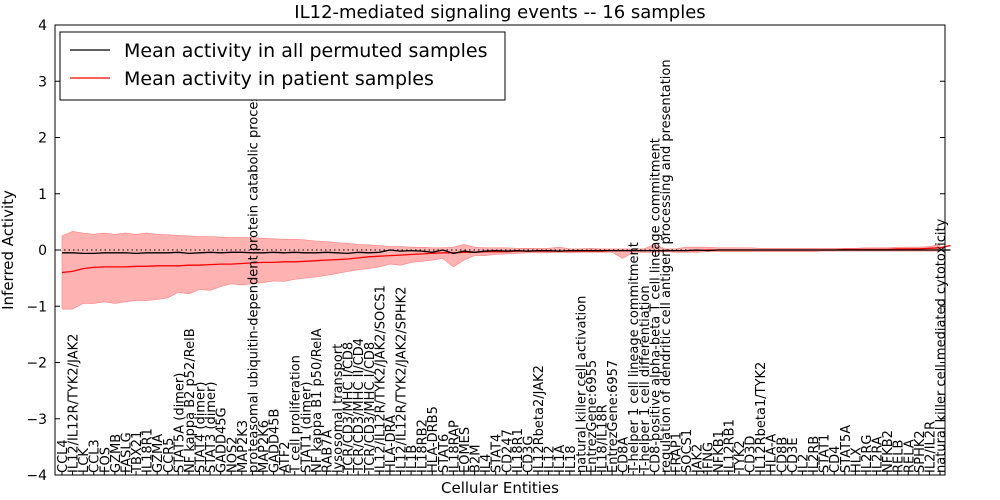 Image resolution: width=1000 pixels, height=500 pixels. I want to click on category-label: CD3G, so click(528, 454).